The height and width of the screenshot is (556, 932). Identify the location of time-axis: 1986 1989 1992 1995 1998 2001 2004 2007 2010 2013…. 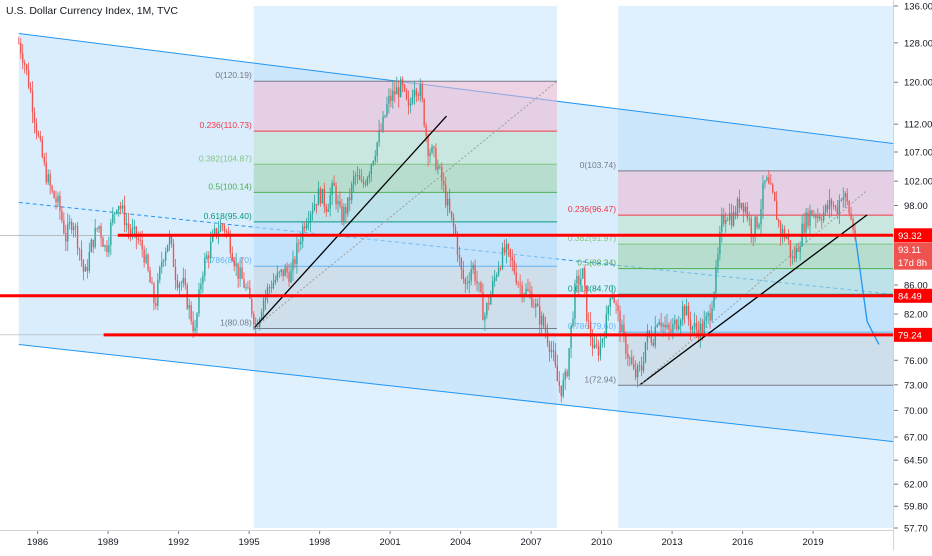
(446, 540).